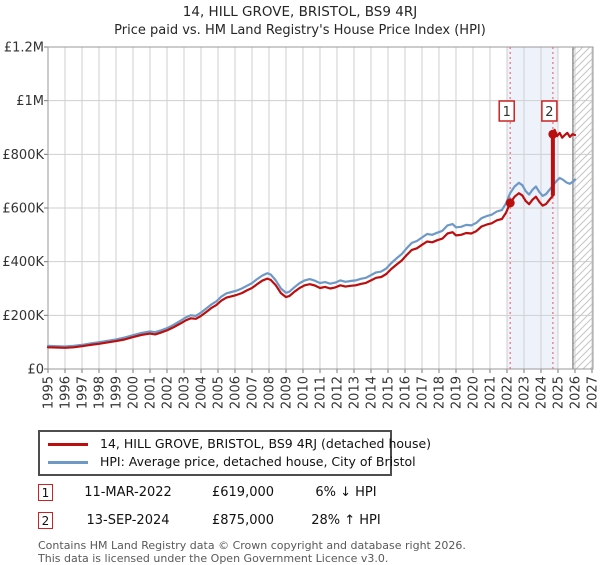 This screenshot has width=600, height=565. Describe the element at coordinates (346, 492) in the screenshot. I see `sale-1-vs-hpi: 6% ↓ HPI` at that location.